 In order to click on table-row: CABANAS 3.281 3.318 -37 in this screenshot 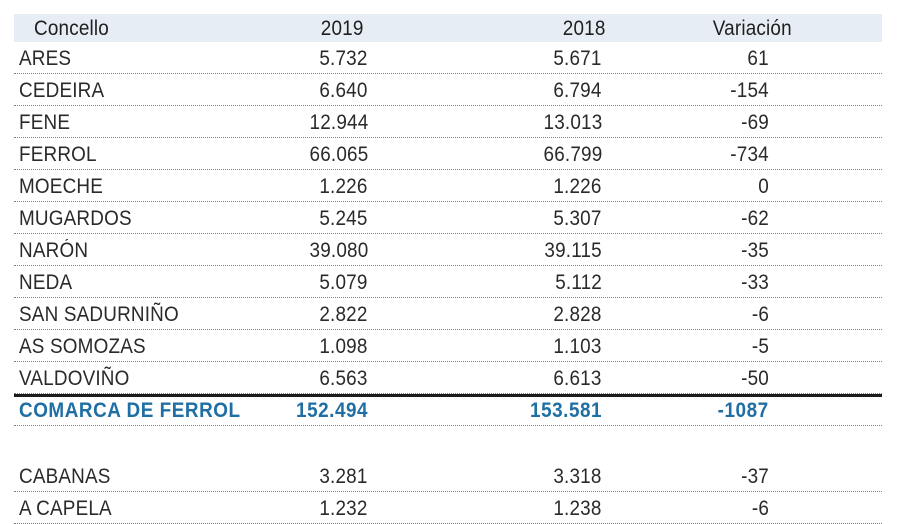, I will do `click(448, 476)`.